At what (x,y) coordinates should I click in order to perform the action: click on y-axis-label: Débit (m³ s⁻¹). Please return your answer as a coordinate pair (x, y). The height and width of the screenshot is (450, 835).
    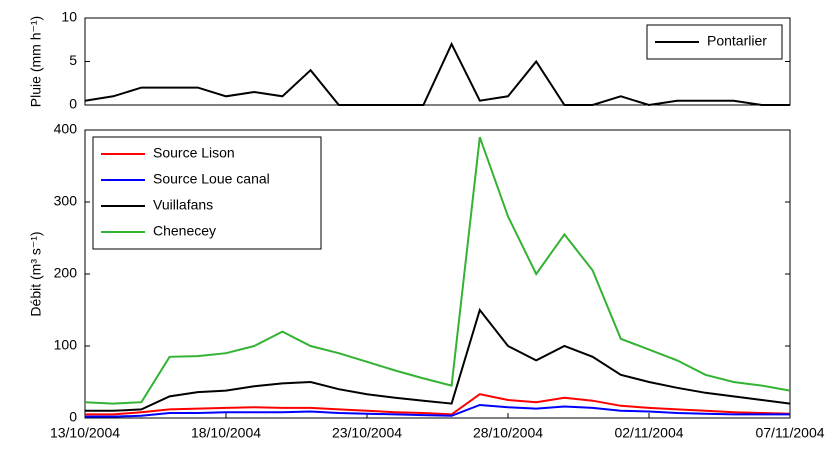
    Looking at the image, I should click on (36, 273).